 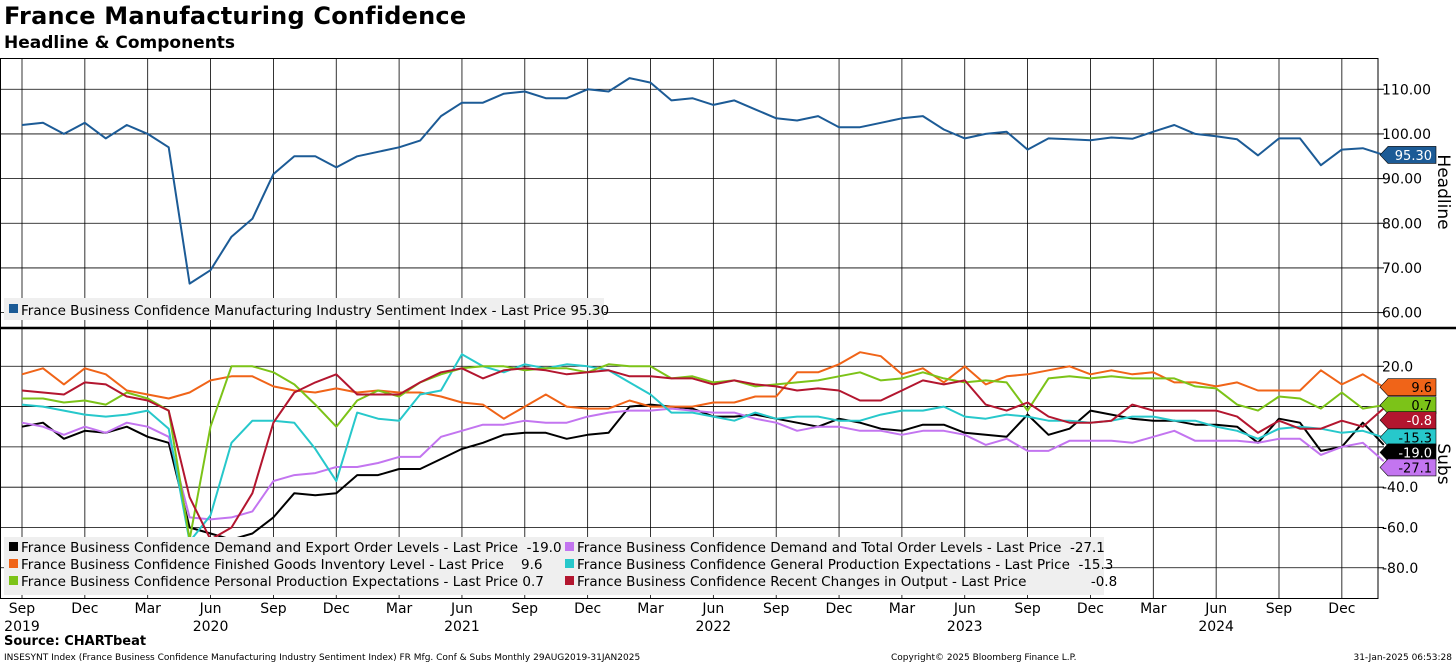 I want to click on last-price-tag-label: -27.1, so click(x=1415, y=468).